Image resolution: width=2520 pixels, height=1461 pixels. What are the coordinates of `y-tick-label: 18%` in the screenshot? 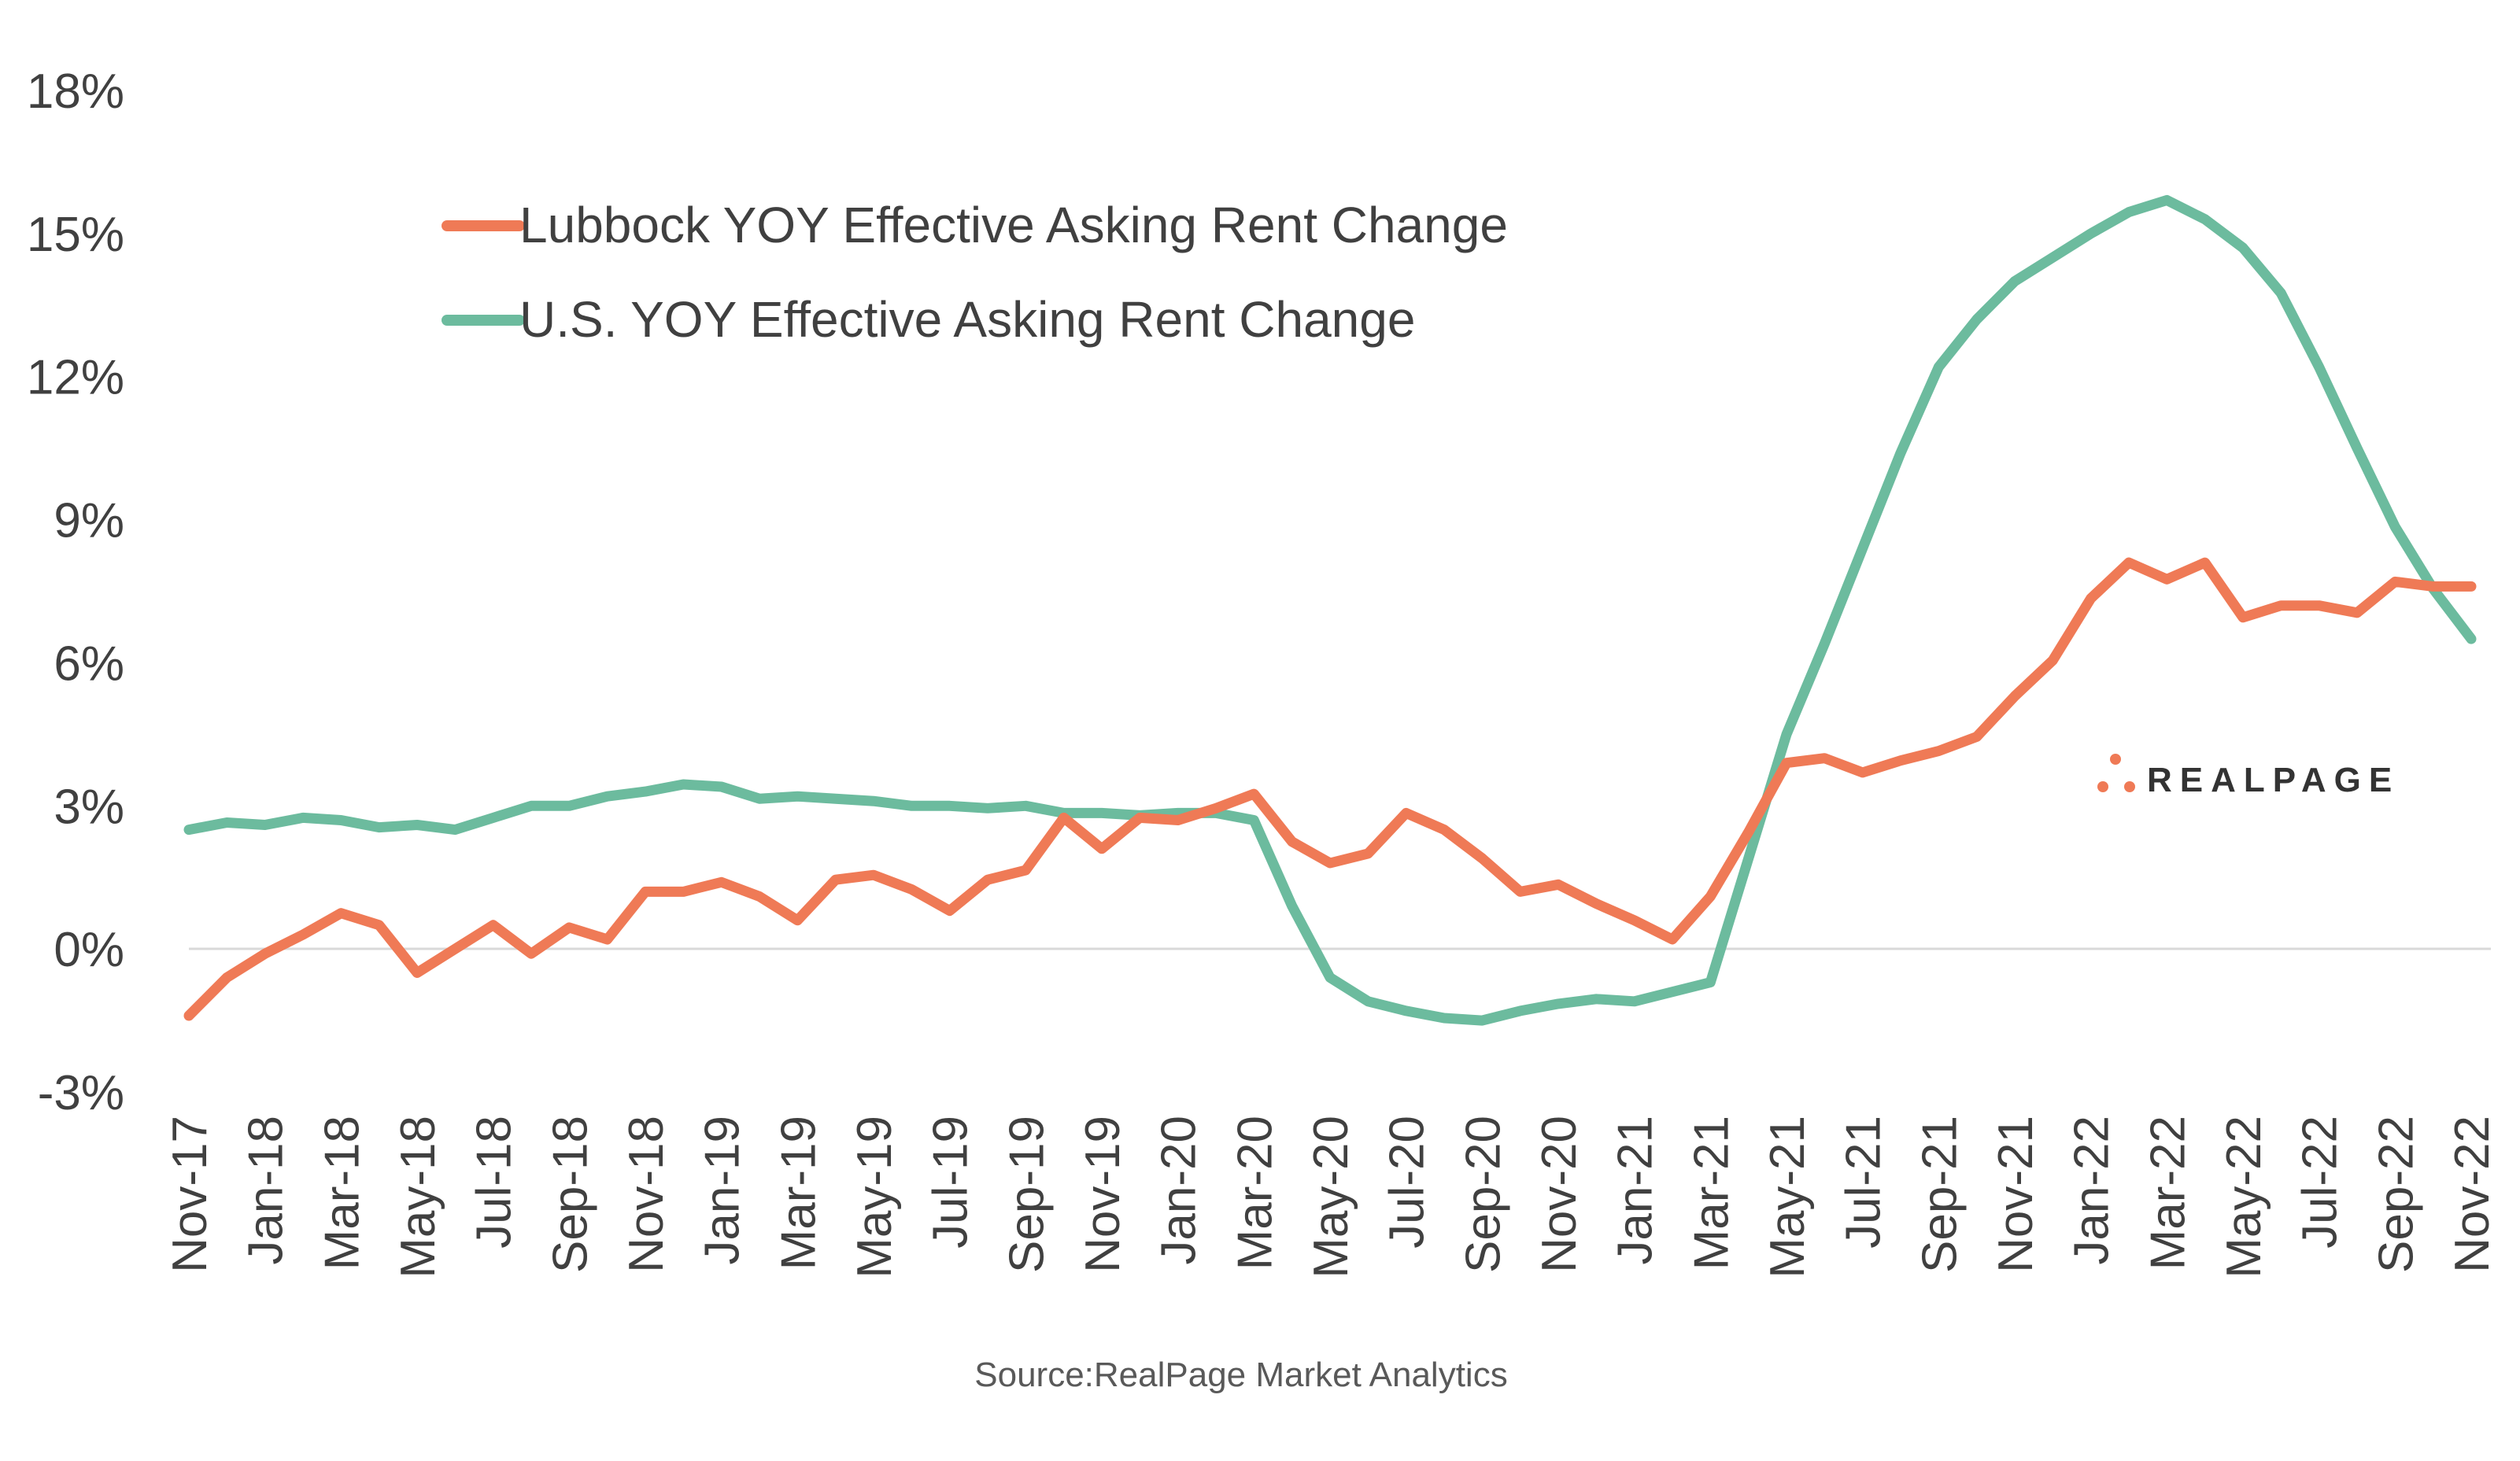 It's located at (75, 92).